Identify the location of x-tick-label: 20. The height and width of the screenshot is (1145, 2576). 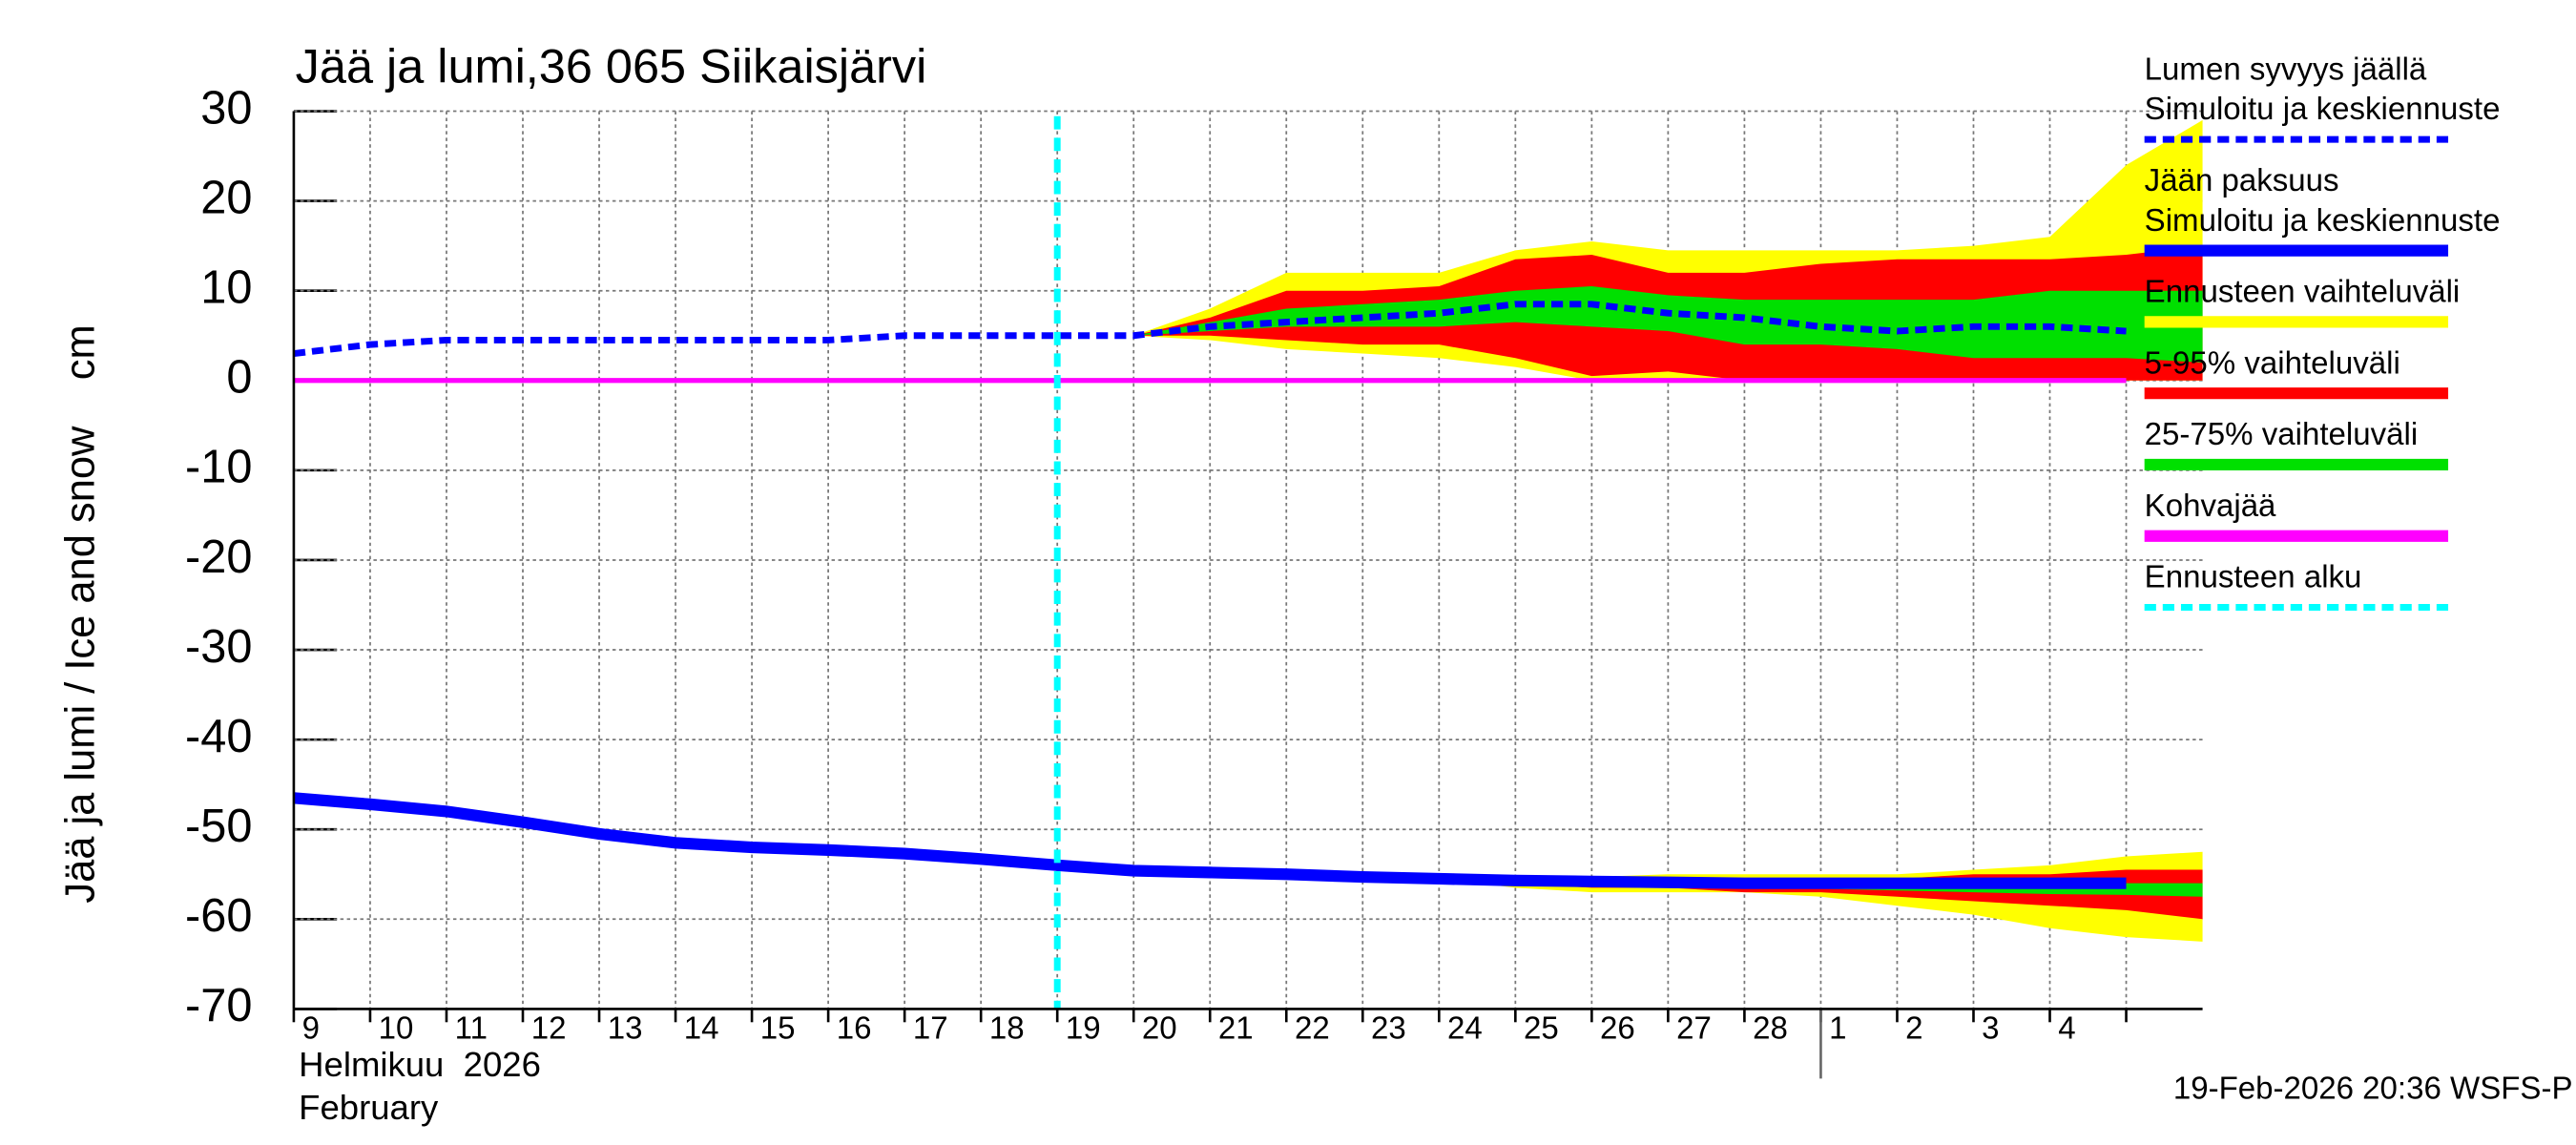
(1159, 1029).